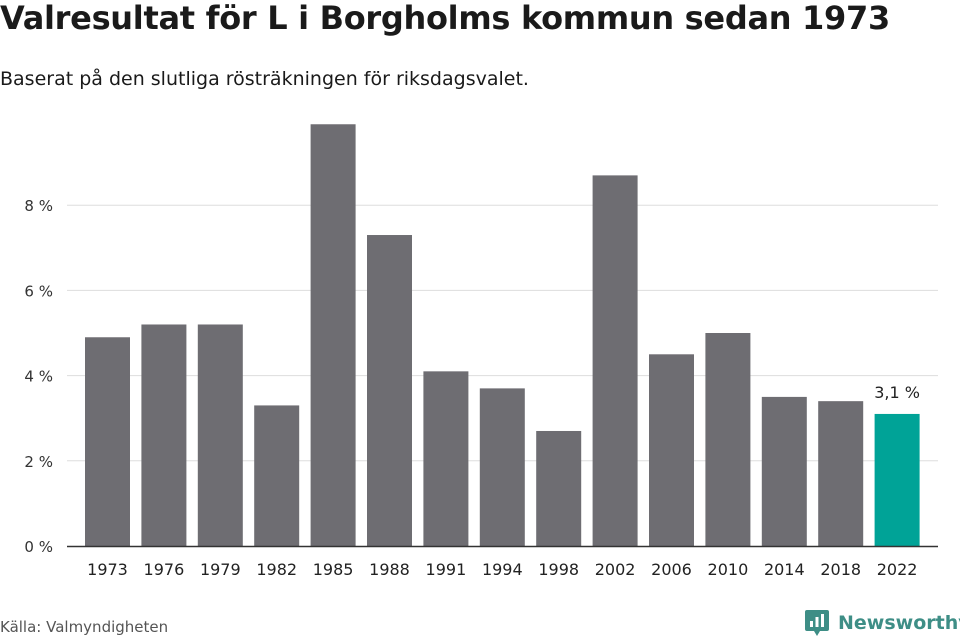 This screenshot has height=640, width=960. I want to click on y-tick-label: 6 %, so click(38, 291).